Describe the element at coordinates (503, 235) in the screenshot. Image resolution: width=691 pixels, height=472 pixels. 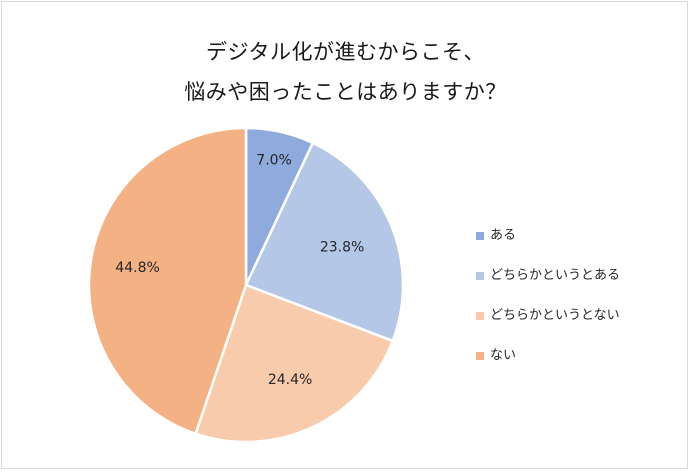
I see `legend-label-1: ある` at that location.